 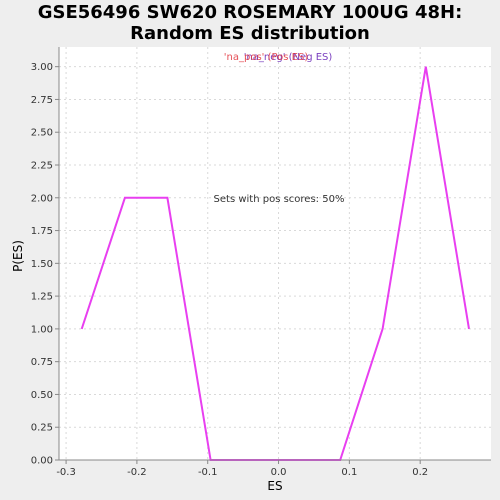 I want to click on legend-entry-pos: 'na_pos' (Pos ES), so click(x=266, y=57).